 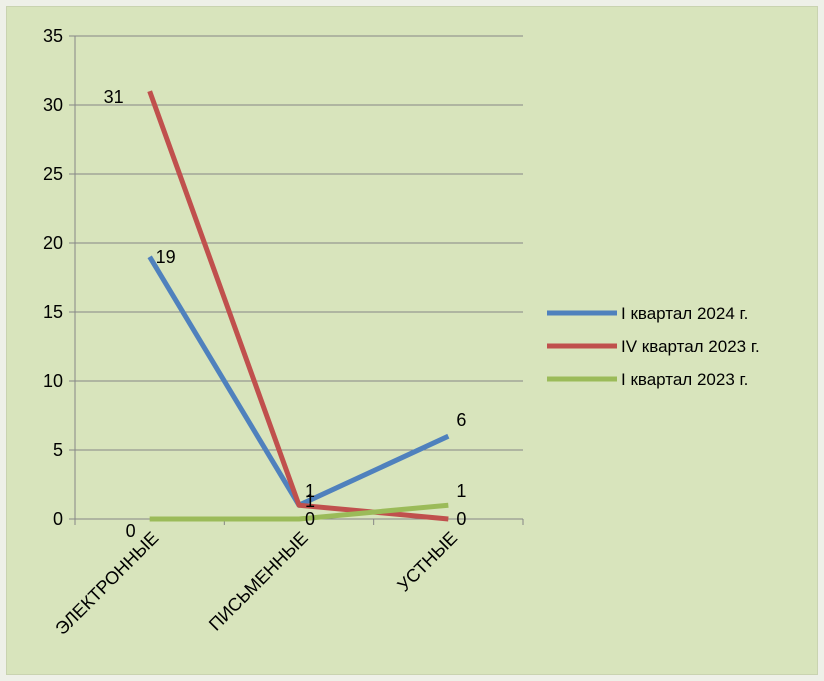 I want to click on data-label: 19, so click(x=166, y=257).